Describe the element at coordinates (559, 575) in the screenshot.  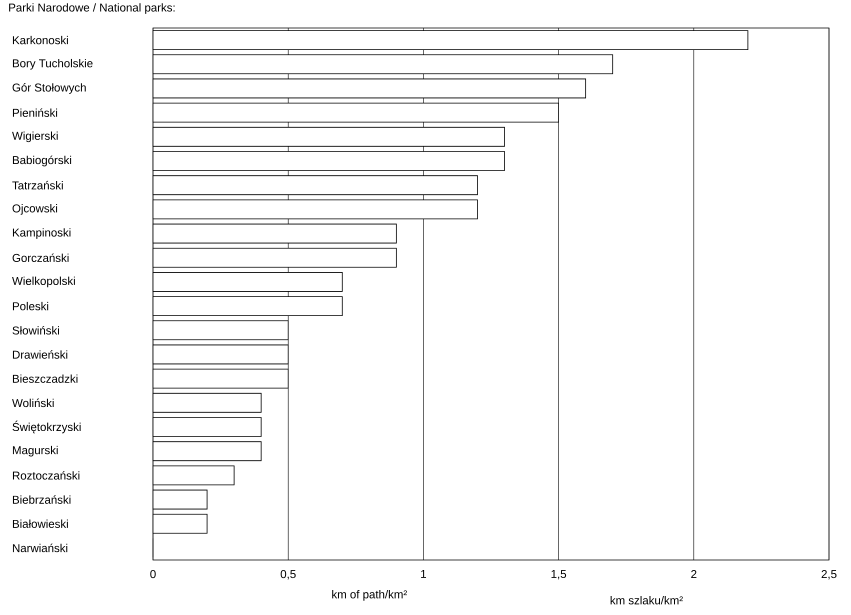
I see `x-tick-label: 1,5` at that location.